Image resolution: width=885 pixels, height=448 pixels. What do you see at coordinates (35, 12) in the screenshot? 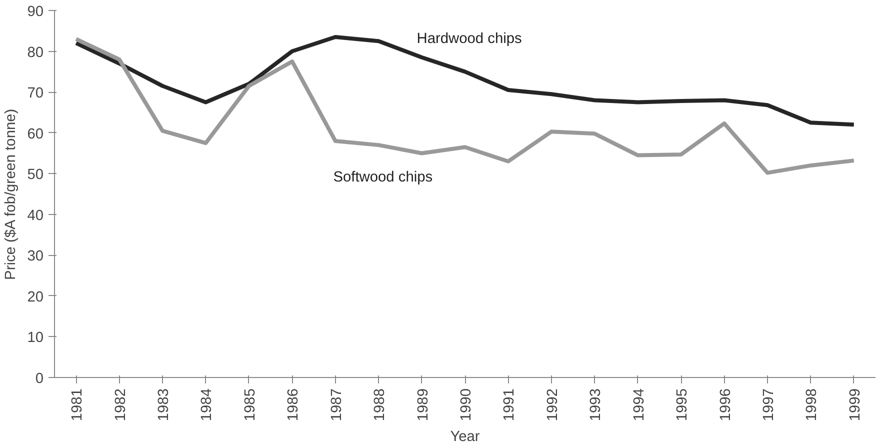
I see `y-tick-label: 90` at bounding box center [35, 12].